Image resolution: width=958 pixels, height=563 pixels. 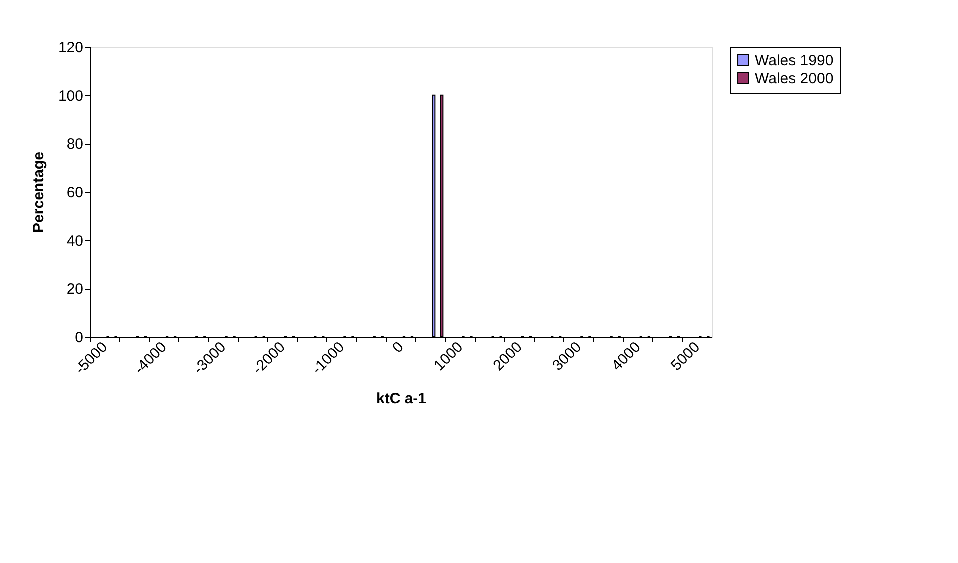 What do you see at coordinates (75, 145) in the screenshot?
I see `y-tick-label: 80` at bounding box center [75, 145].